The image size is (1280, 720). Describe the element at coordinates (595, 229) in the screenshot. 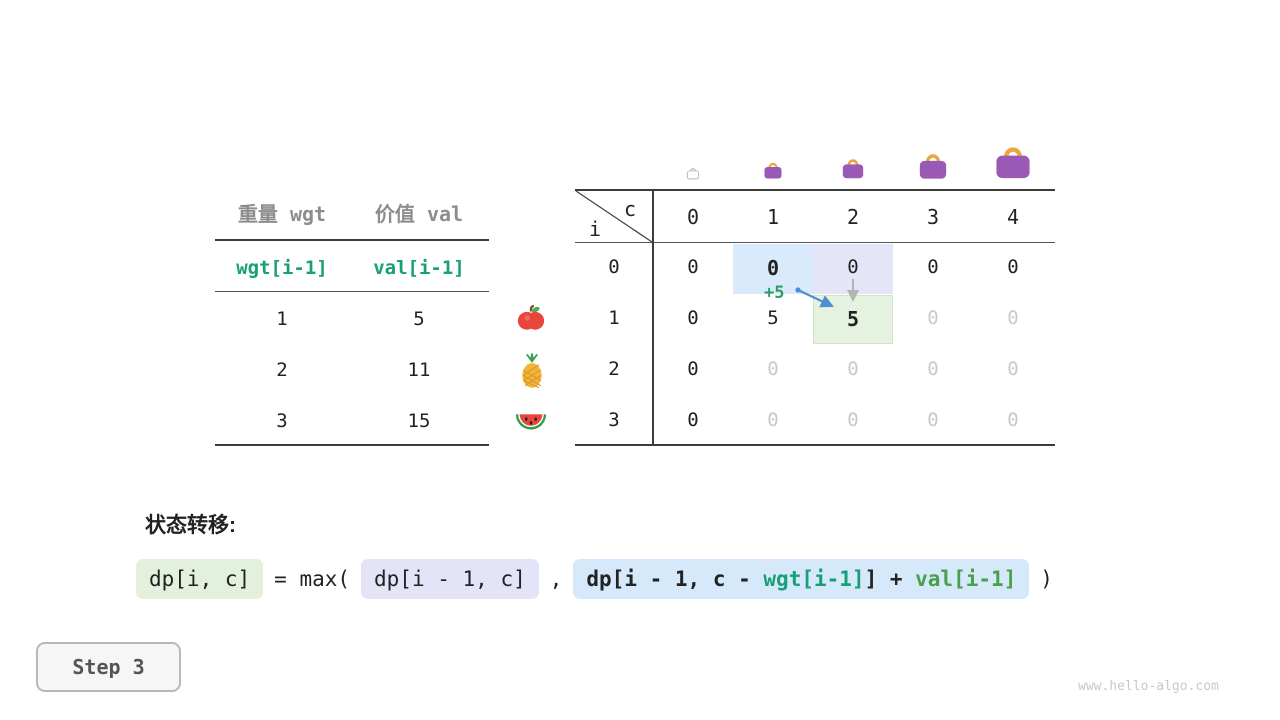

I see `dp-corner-row-label: i` at that location.